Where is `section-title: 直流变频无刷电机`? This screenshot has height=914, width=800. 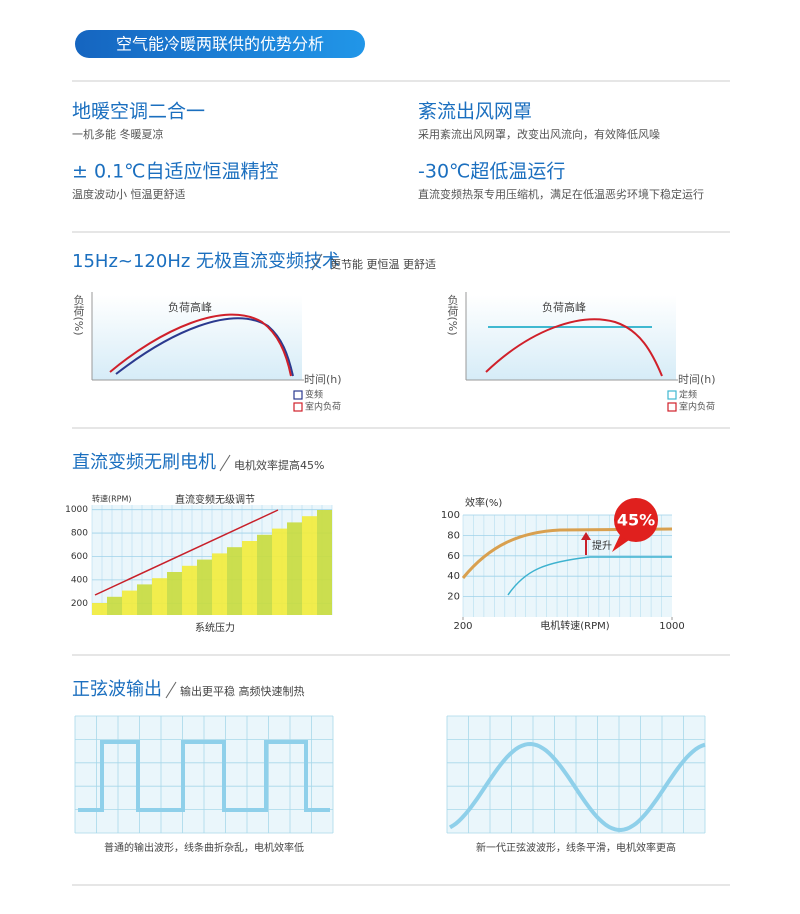 section-title: 直流变频无刷电机 is located at coordinates (144, 462).